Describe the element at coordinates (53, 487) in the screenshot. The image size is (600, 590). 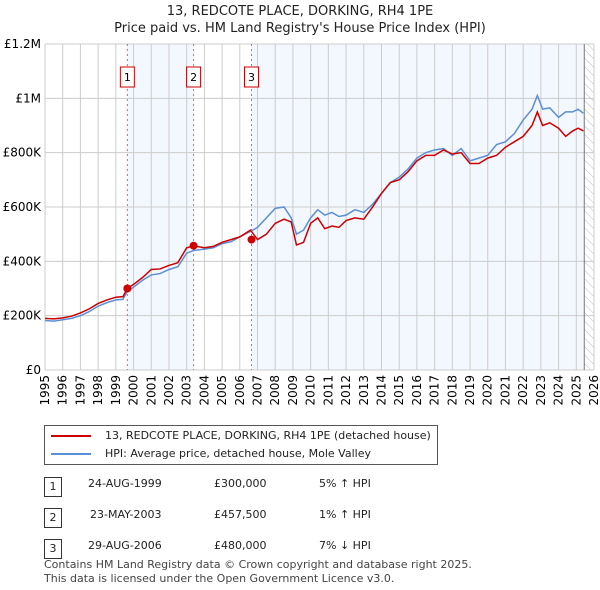
I see `sale-number: 1` at that location.